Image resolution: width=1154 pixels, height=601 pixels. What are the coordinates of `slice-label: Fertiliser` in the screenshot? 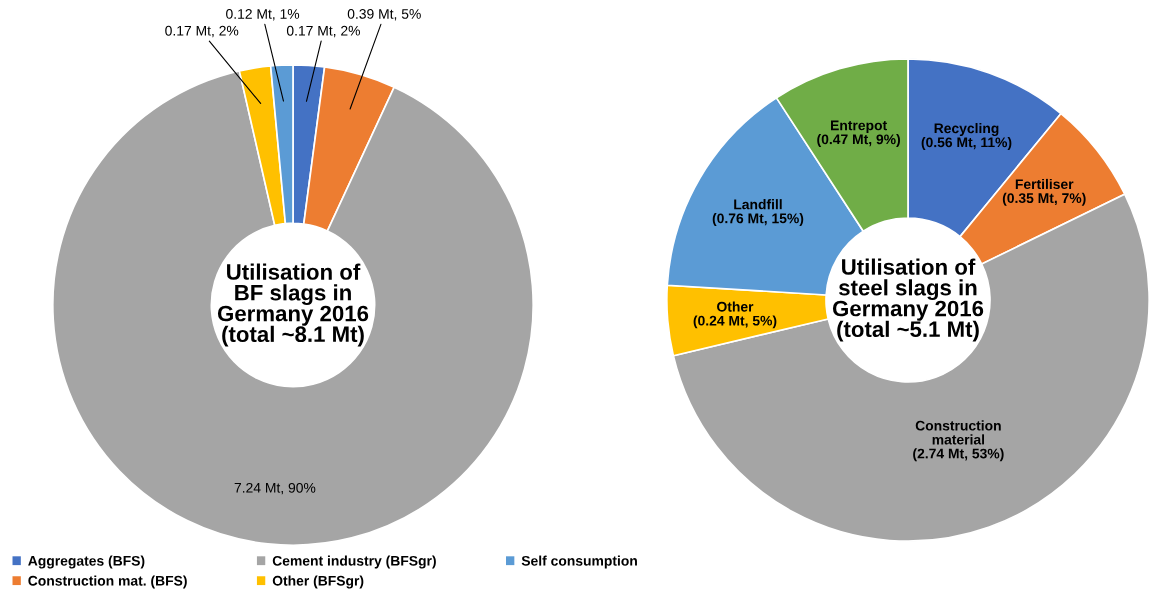 It's located at (1044, 184).